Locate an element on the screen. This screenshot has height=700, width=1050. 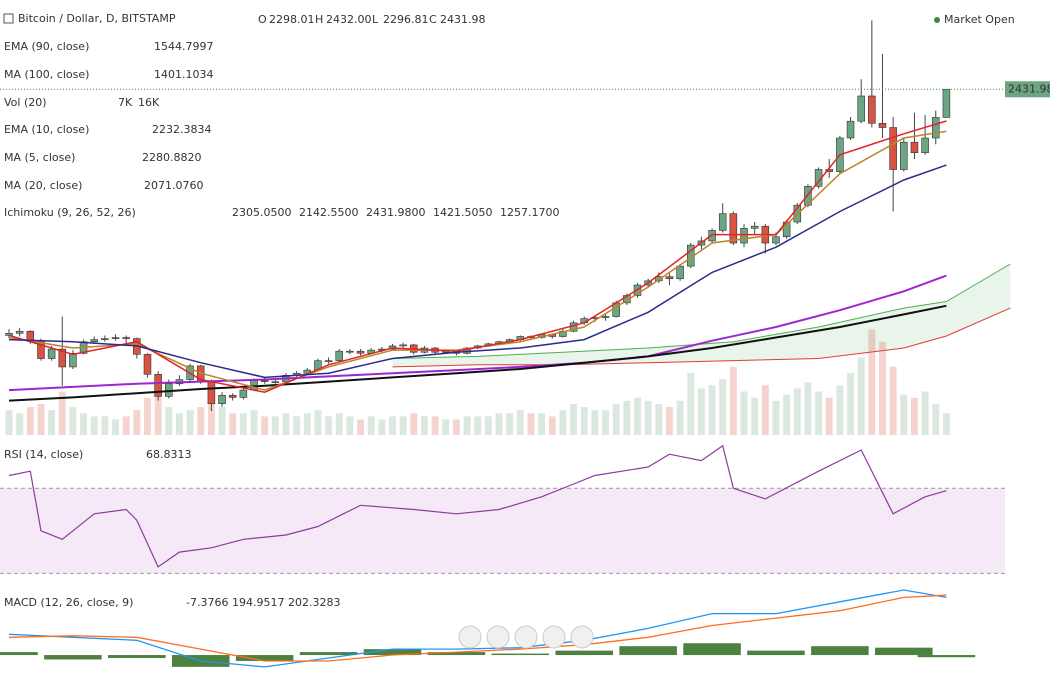
legend-value: 2305.0500 is located at coordinates (262, 212).